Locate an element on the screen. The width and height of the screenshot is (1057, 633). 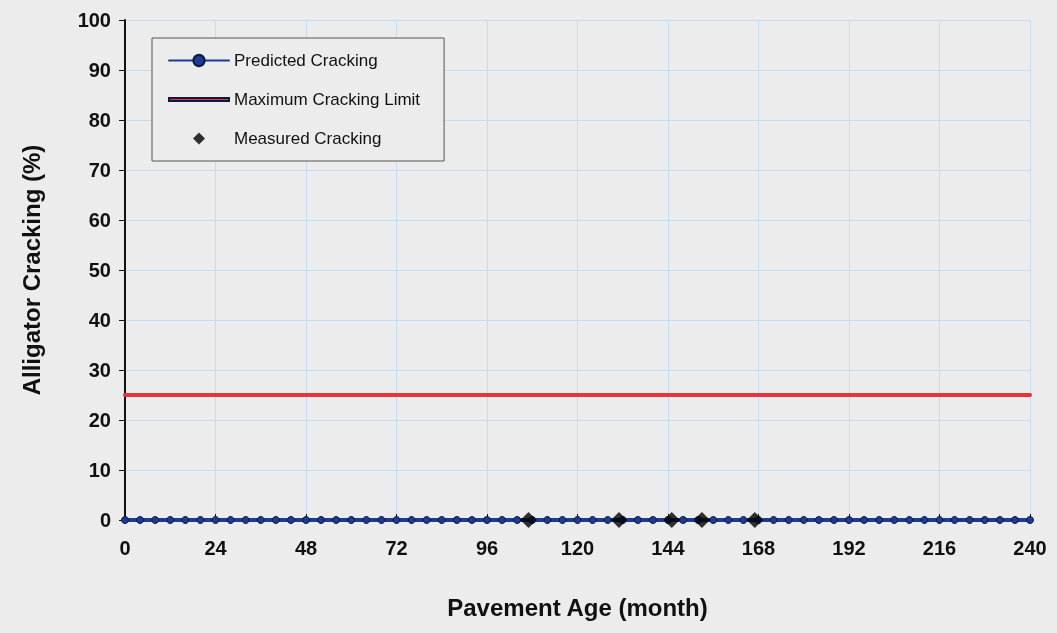
y-tick-label: 60 is located at coordinates (99, 220).